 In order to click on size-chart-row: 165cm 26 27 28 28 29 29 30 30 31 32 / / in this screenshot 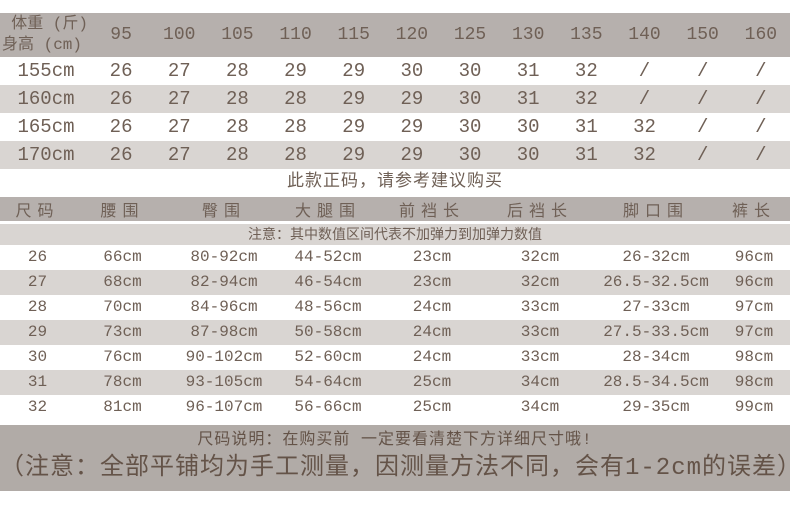, I will do `click(395, 127)`.